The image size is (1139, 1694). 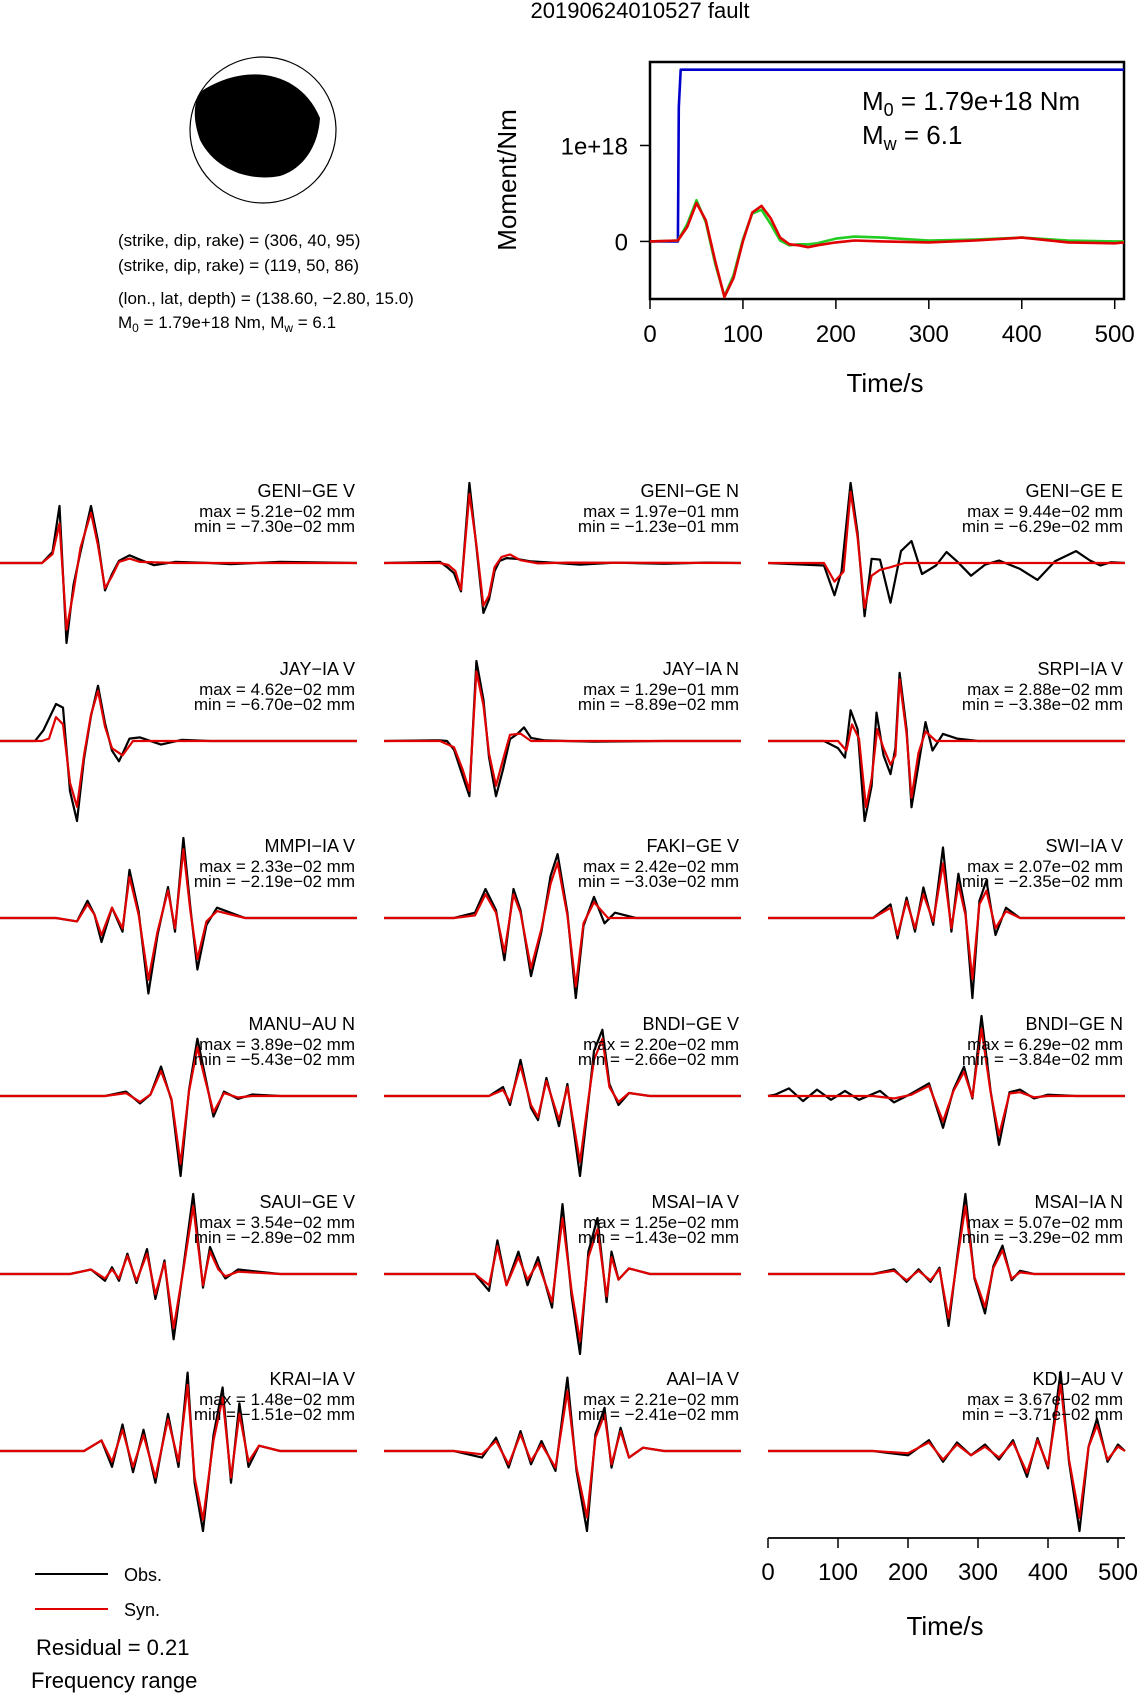 What do you see at coordinates (263, 130) in the screenshot?
I see `focal-mechanism-beachball` at bounding box center [263, 130].